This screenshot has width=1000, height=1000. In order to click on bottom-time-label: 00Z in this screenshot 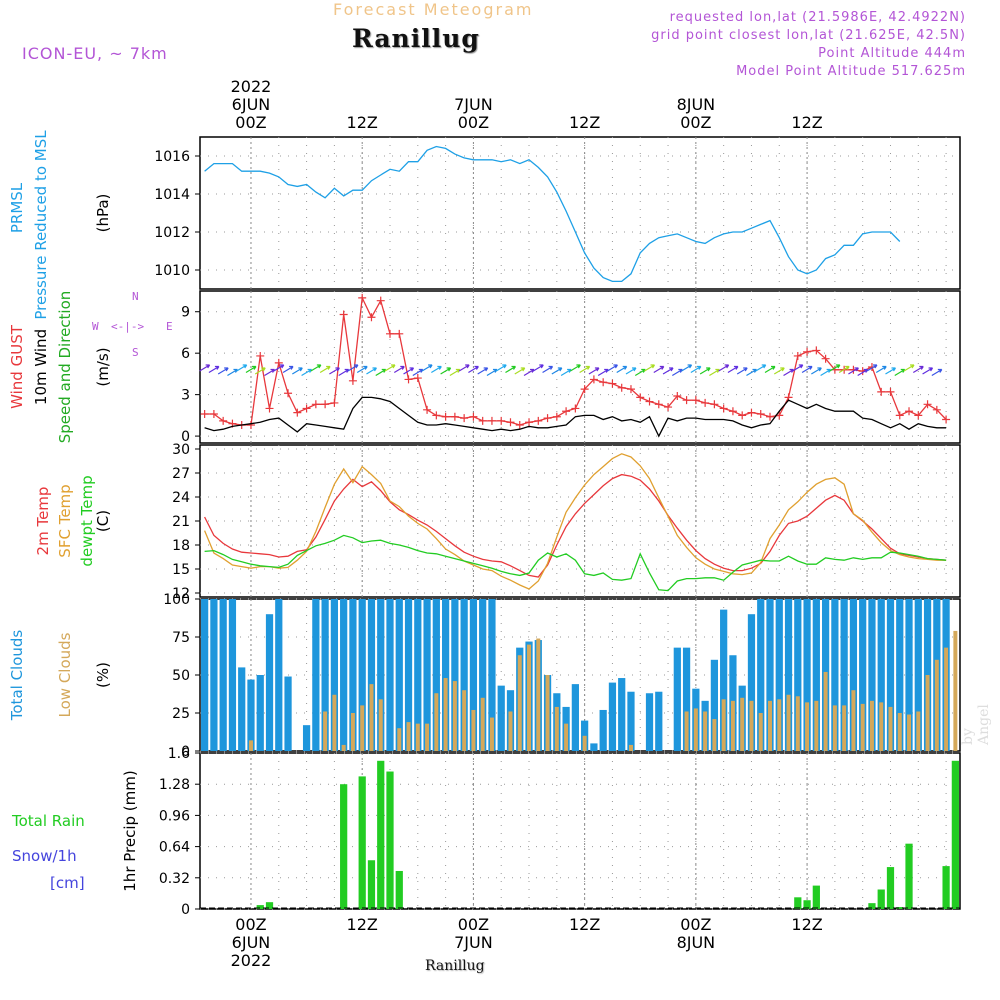, I will do `click(473, 924)`.